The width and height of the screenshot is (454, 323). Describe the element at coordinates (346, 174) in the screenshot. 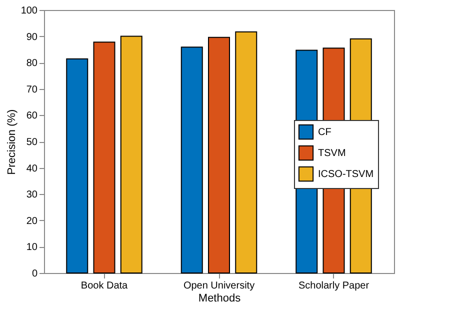

I see `legend-label: ICSO-TSVM` at that location.